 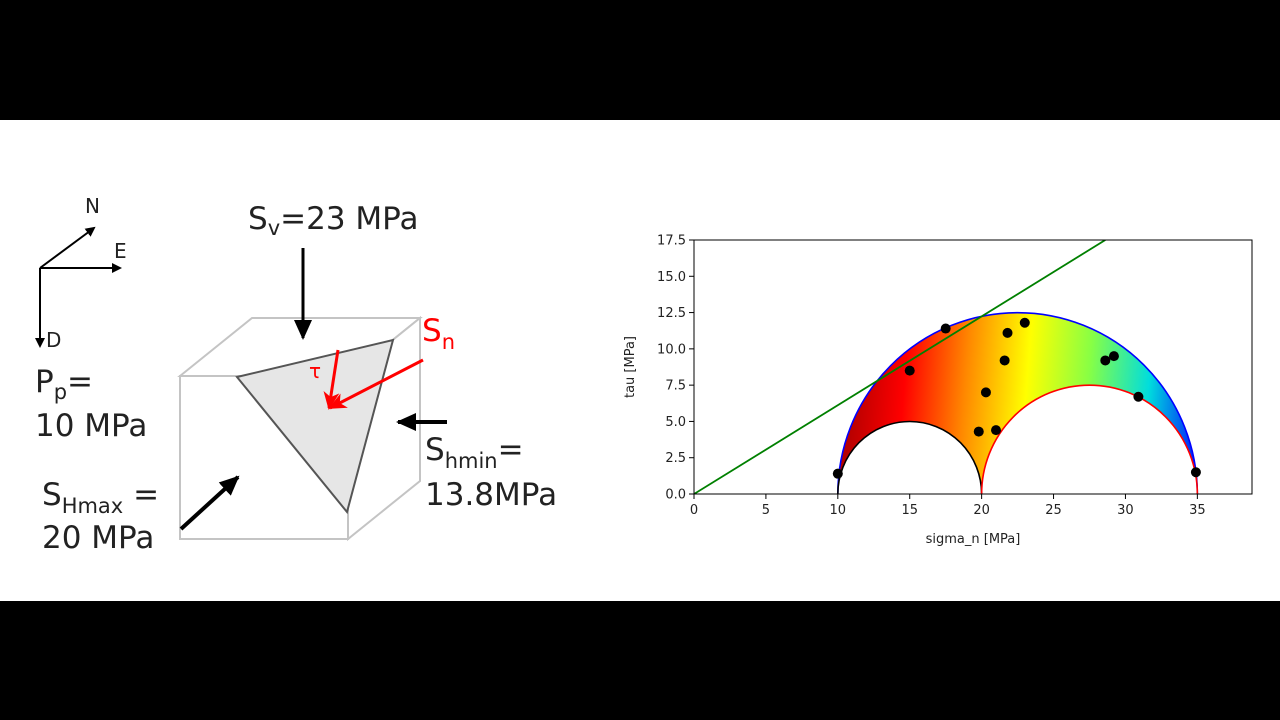 What do you see at coordinates (474, 452) in the screenshot?
I see `shmin-label: Shmin=` at bounding box center [474, 452].